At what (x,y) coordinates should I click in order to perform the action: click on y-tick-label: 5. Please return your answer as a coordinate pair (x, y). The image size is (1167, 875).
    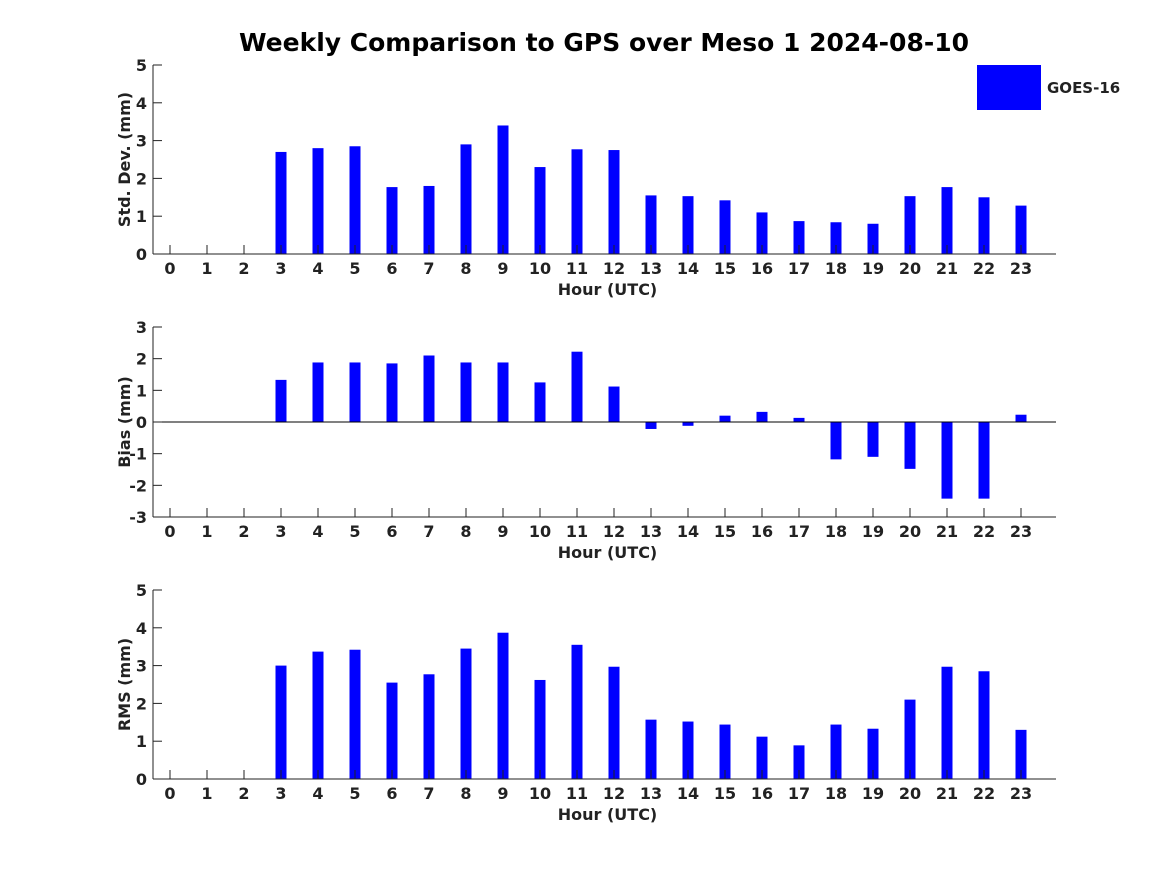
    Looking at the image, I should click on (141, 590).